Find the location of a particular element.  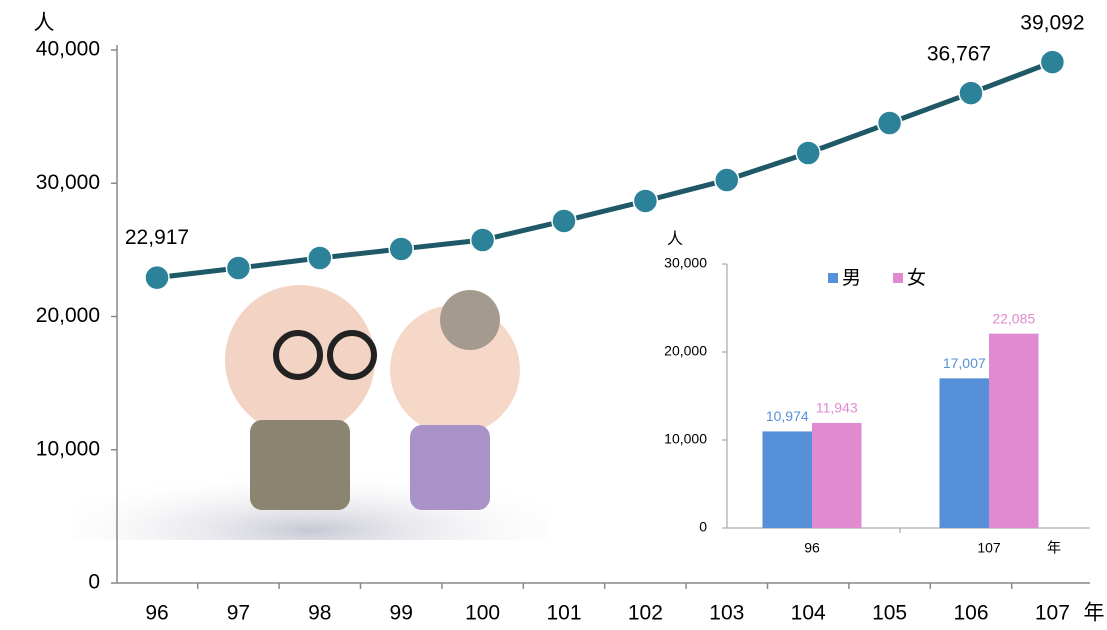

x-tick-label: 102 is located at coordinates (645, 613).